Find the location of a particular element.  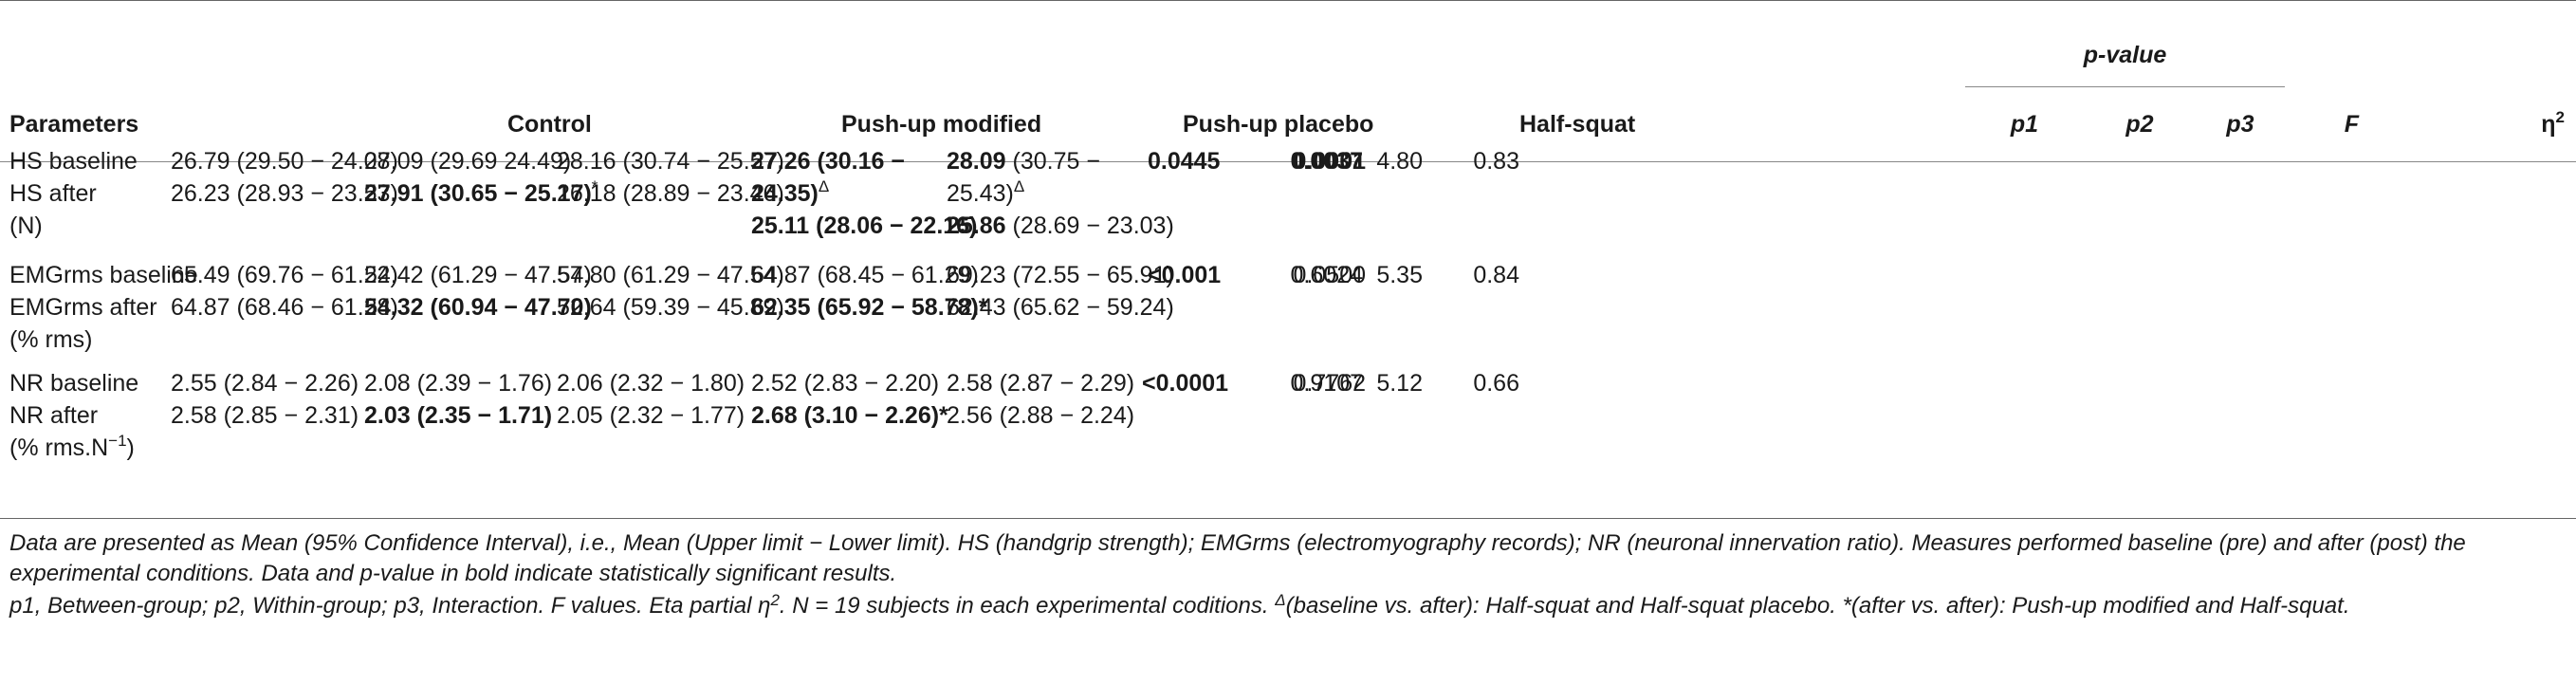

pvalue-group-header: p-value is located at coordinates (2125, 43).